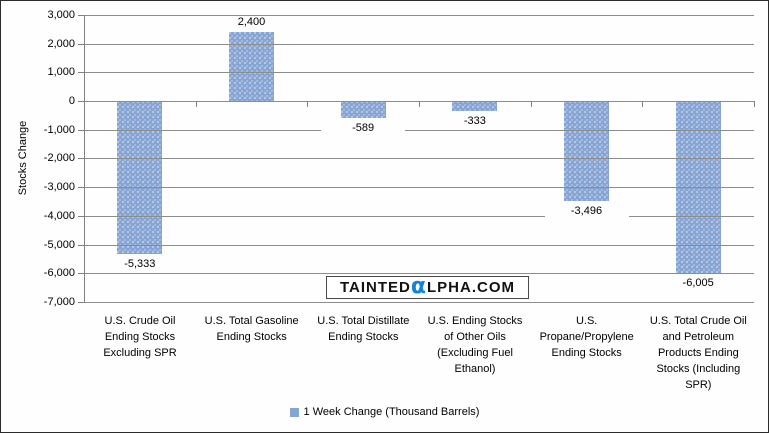  I want to click on y-axis-tick-label: 3,000, so click(61, 14).